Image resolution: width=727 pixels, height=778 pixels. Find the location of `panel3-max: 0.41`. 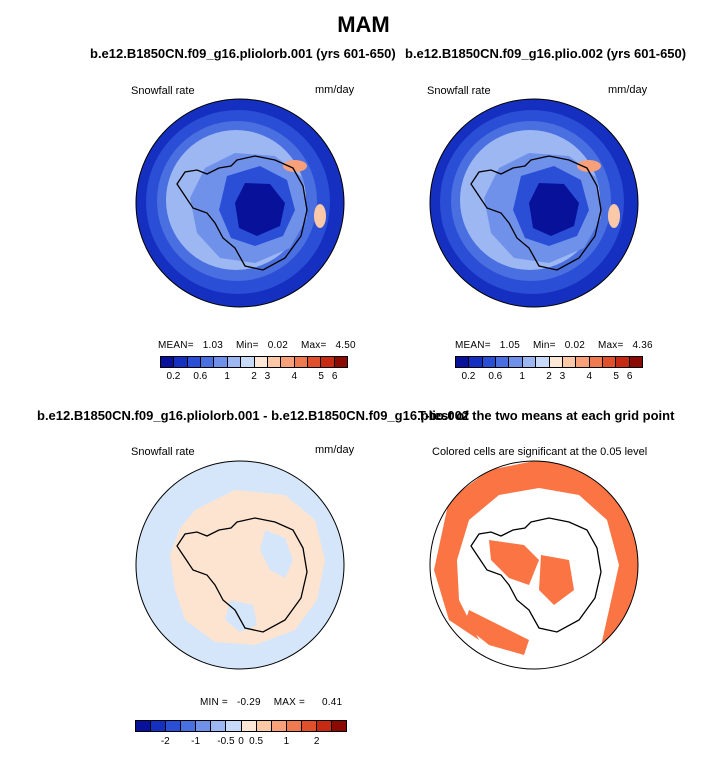

panel3-max: 0.41 is located at coordinates (332, 702).